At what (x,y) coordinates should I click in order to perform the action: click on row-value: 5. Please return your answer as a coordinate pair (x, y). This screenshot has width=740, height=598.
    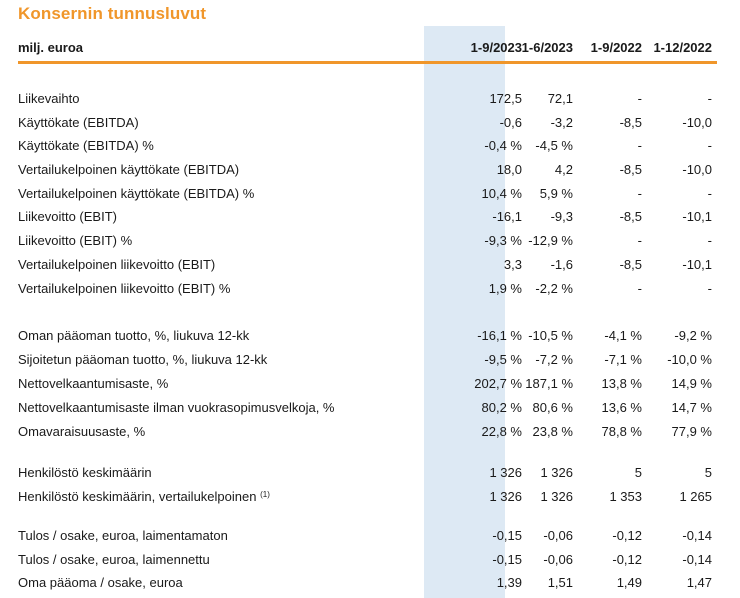
    Looking at the image, I should click on (638, 472).